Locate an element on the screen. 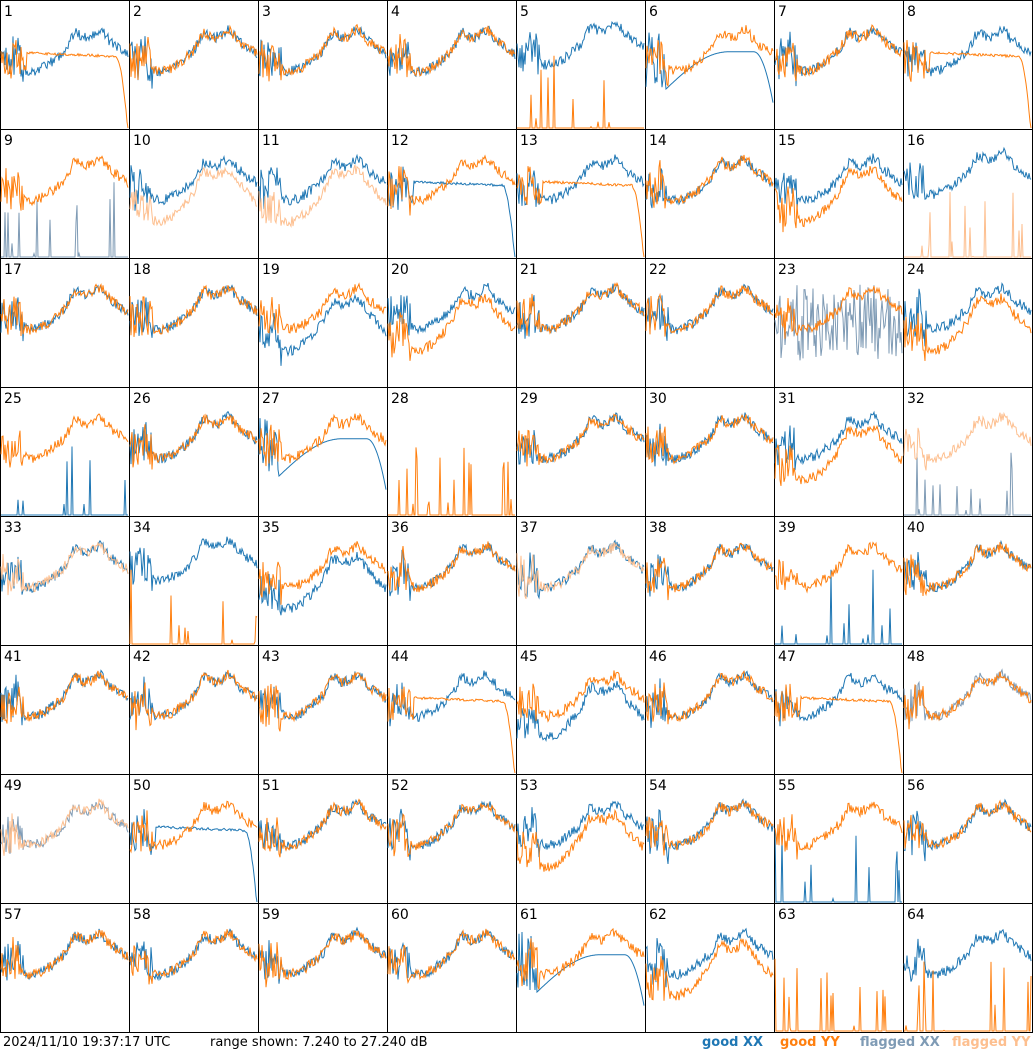 The width and height of the screenshot is (1033, 1053). panel-label: 46 is located at coordinates (658, 657).